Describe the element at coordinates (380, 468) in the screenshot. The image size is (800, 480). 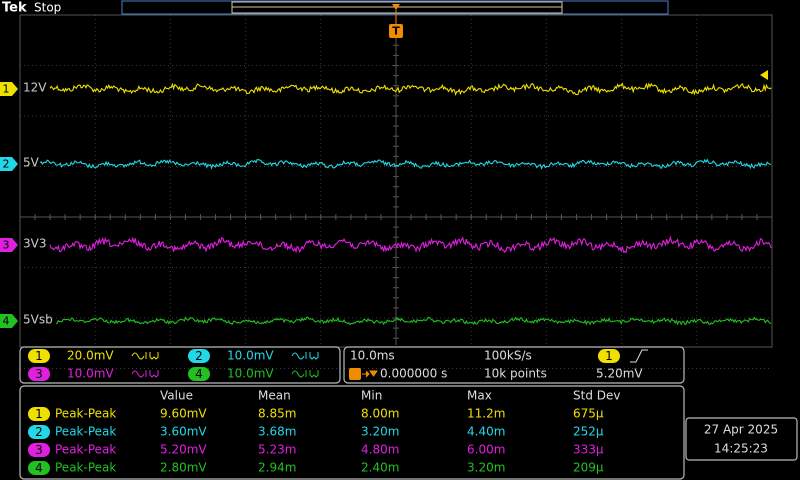
I see `measurement-value: 2.40m` at that location.